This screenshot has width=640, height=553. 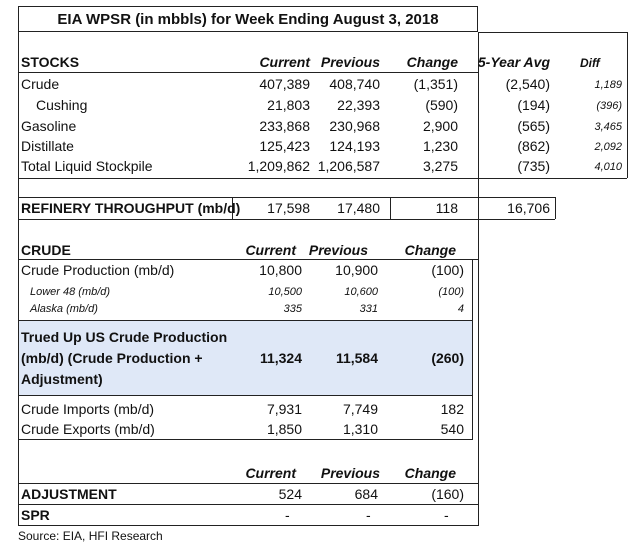 I want to click on refinery-label: REFINERY THROUGHPUT (mb/d), so click(x=131, y=208).